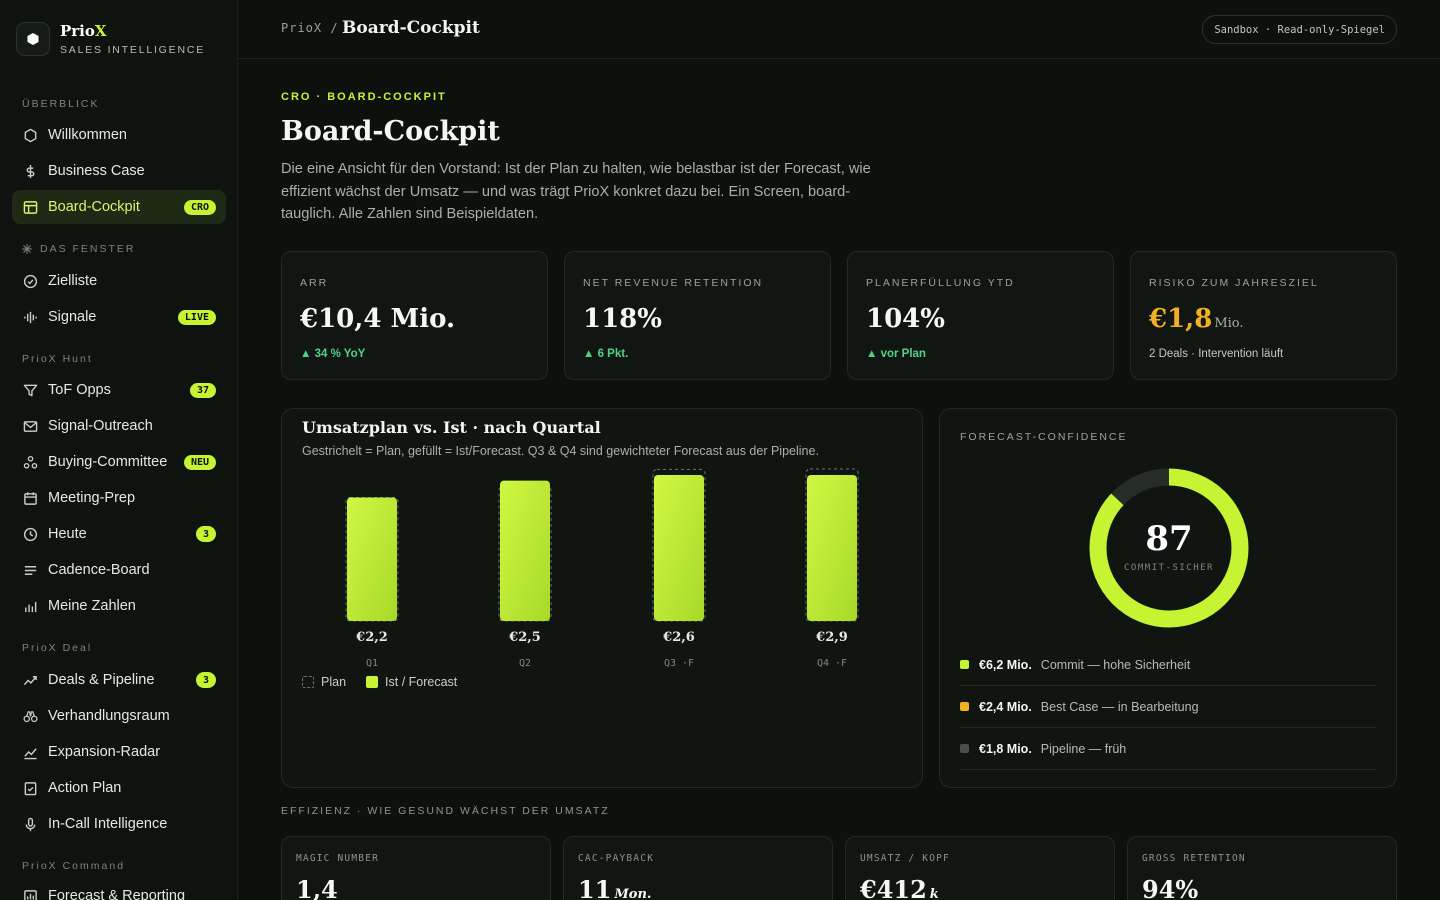 This screenshot has width=1440, height=900. What do you see at coordinates (333, 354) in the screenshot?
I see `kpi-delta: ▲ 34 % YoY` at bounding box center [333, 354].